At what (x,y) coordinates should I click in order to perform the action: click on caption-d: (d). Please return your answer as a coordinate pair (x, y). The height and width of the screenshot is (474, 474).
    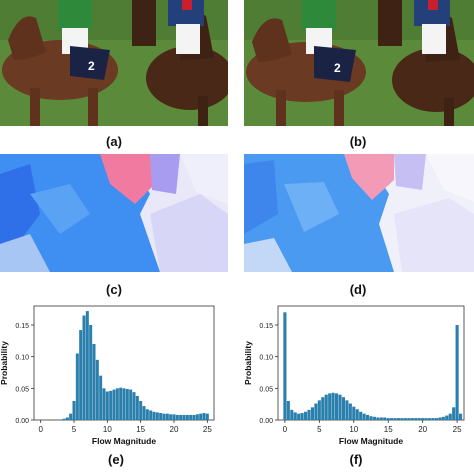
    Looking at the image, I should click on (358, 289).